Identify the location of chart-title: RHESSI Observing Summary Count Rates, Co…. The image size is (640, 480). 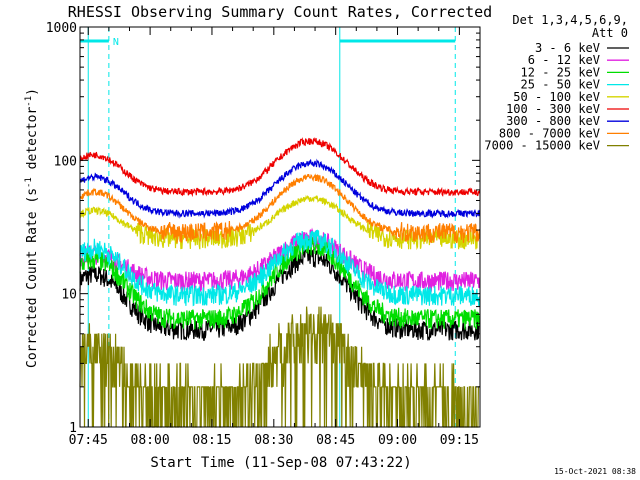
(280, 12).